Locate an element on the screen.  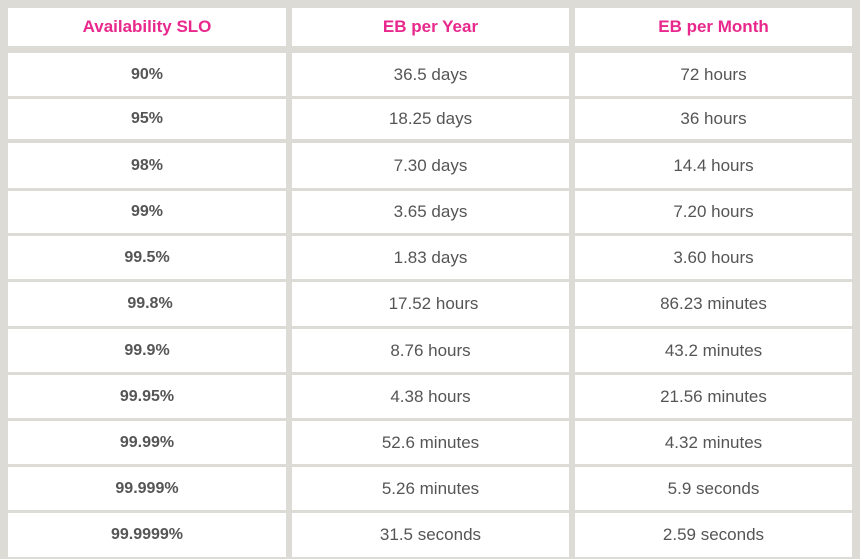
eb-year-cell: 4.38 hours is located at coordinates (430, 396).